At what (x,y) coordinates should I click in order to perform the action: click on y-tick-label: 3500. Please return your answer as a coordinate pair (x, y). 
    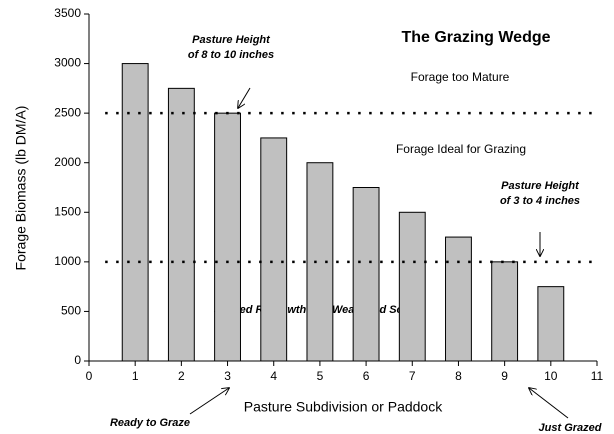
    Looking at the image, I should click on (67, 13).